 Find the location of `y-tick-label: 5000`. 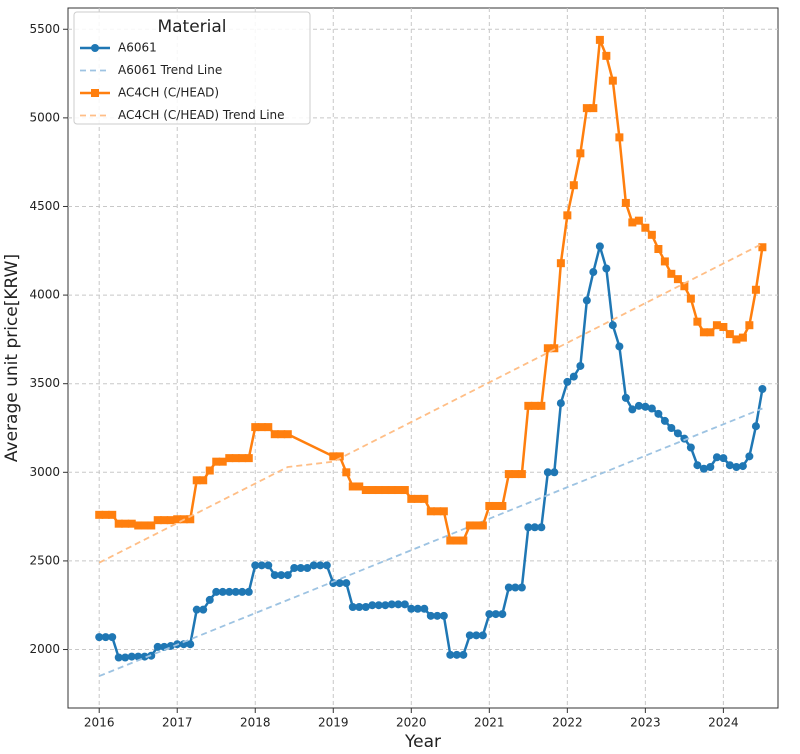

y-tick-label: 5000 is located at coordinates (44, 117).